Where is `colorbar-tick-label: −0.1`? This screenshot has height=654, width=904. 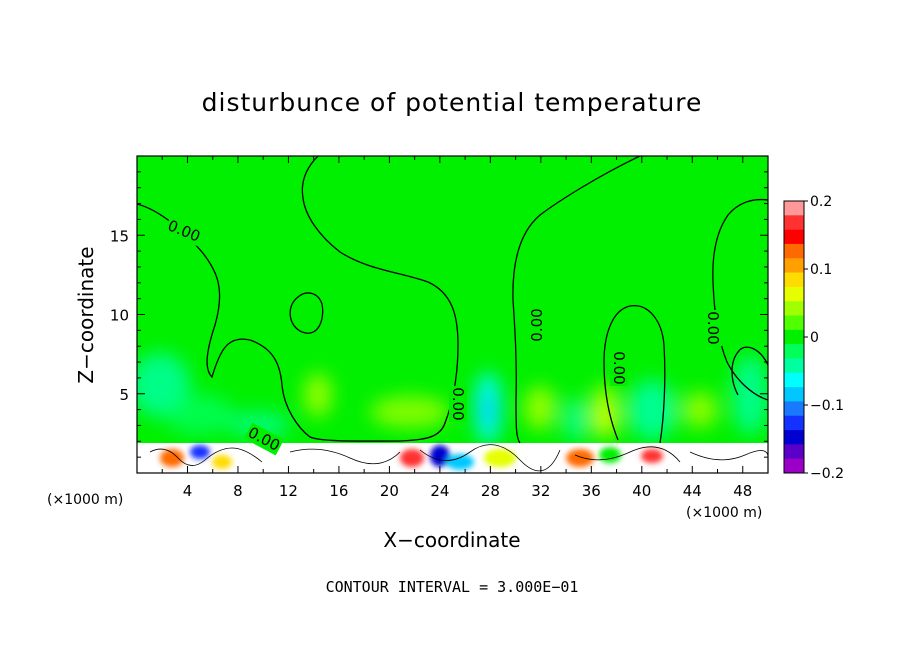 colorbar-tick-label: −0.1 is located at coordinates (827, 406).